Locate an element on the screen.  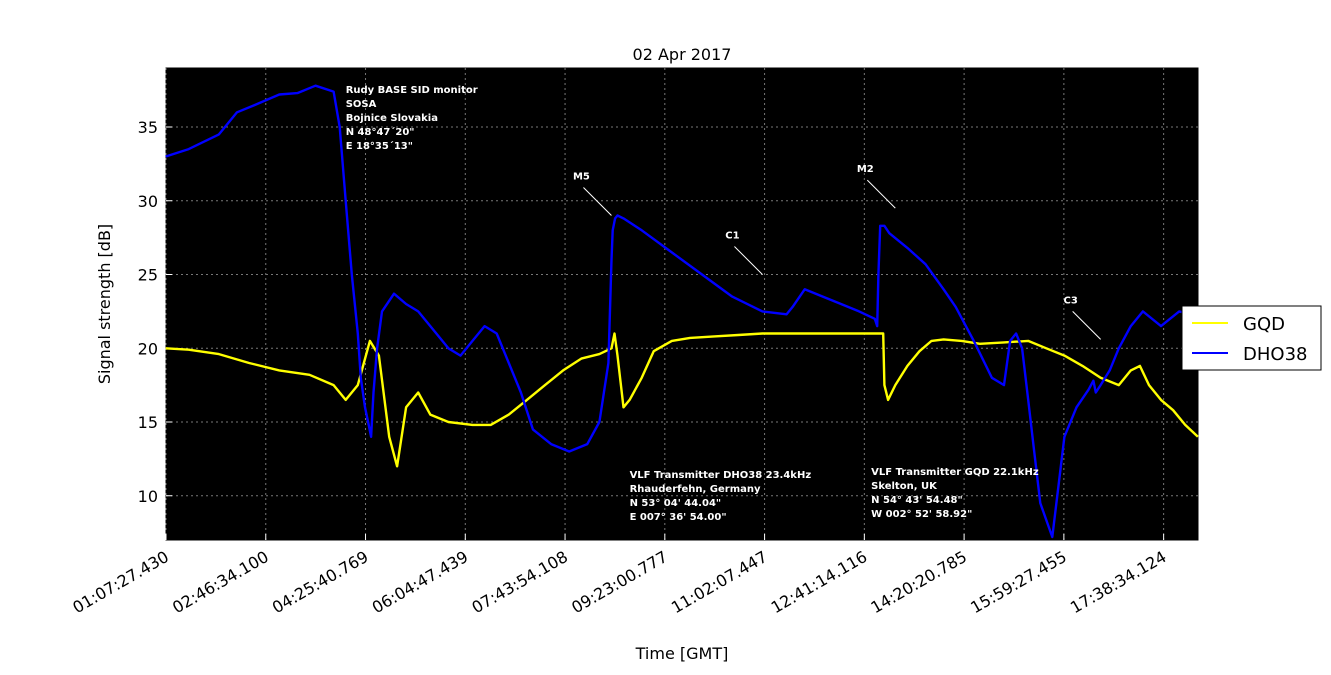
y-tick-label: 25 is located at coordinates (148, 275).